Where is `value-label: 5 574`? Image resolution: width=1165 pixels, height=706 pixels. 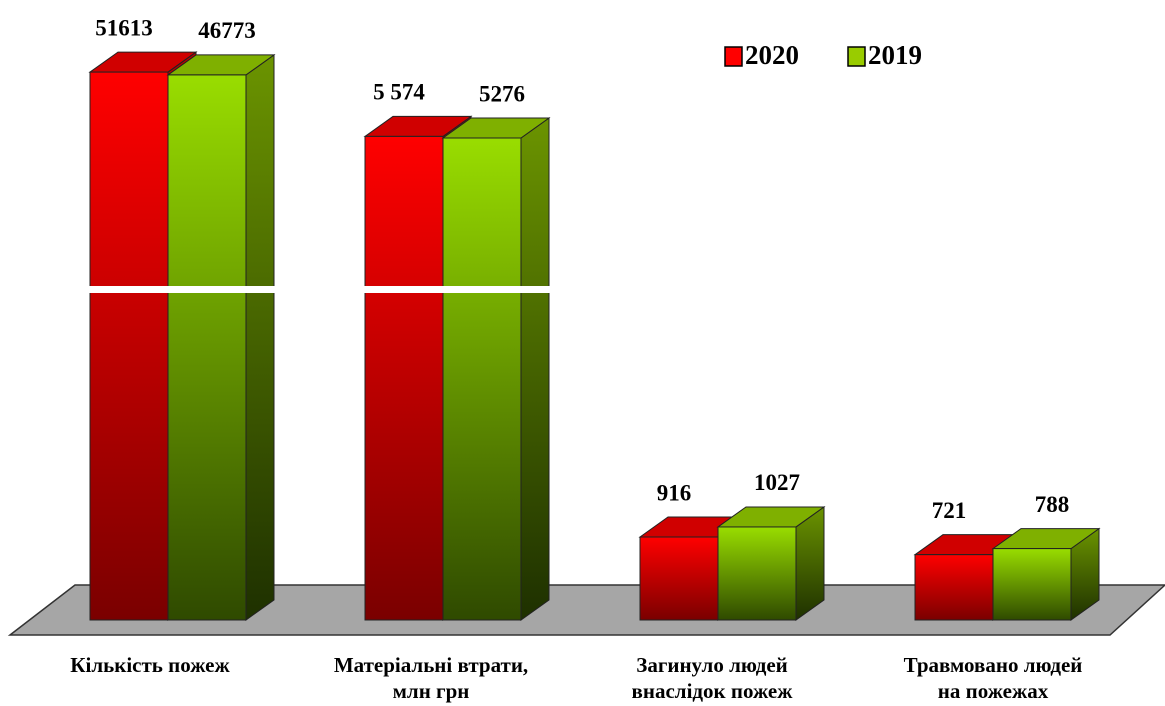 value-label: 5 574 is located at coordinates (399, 92).